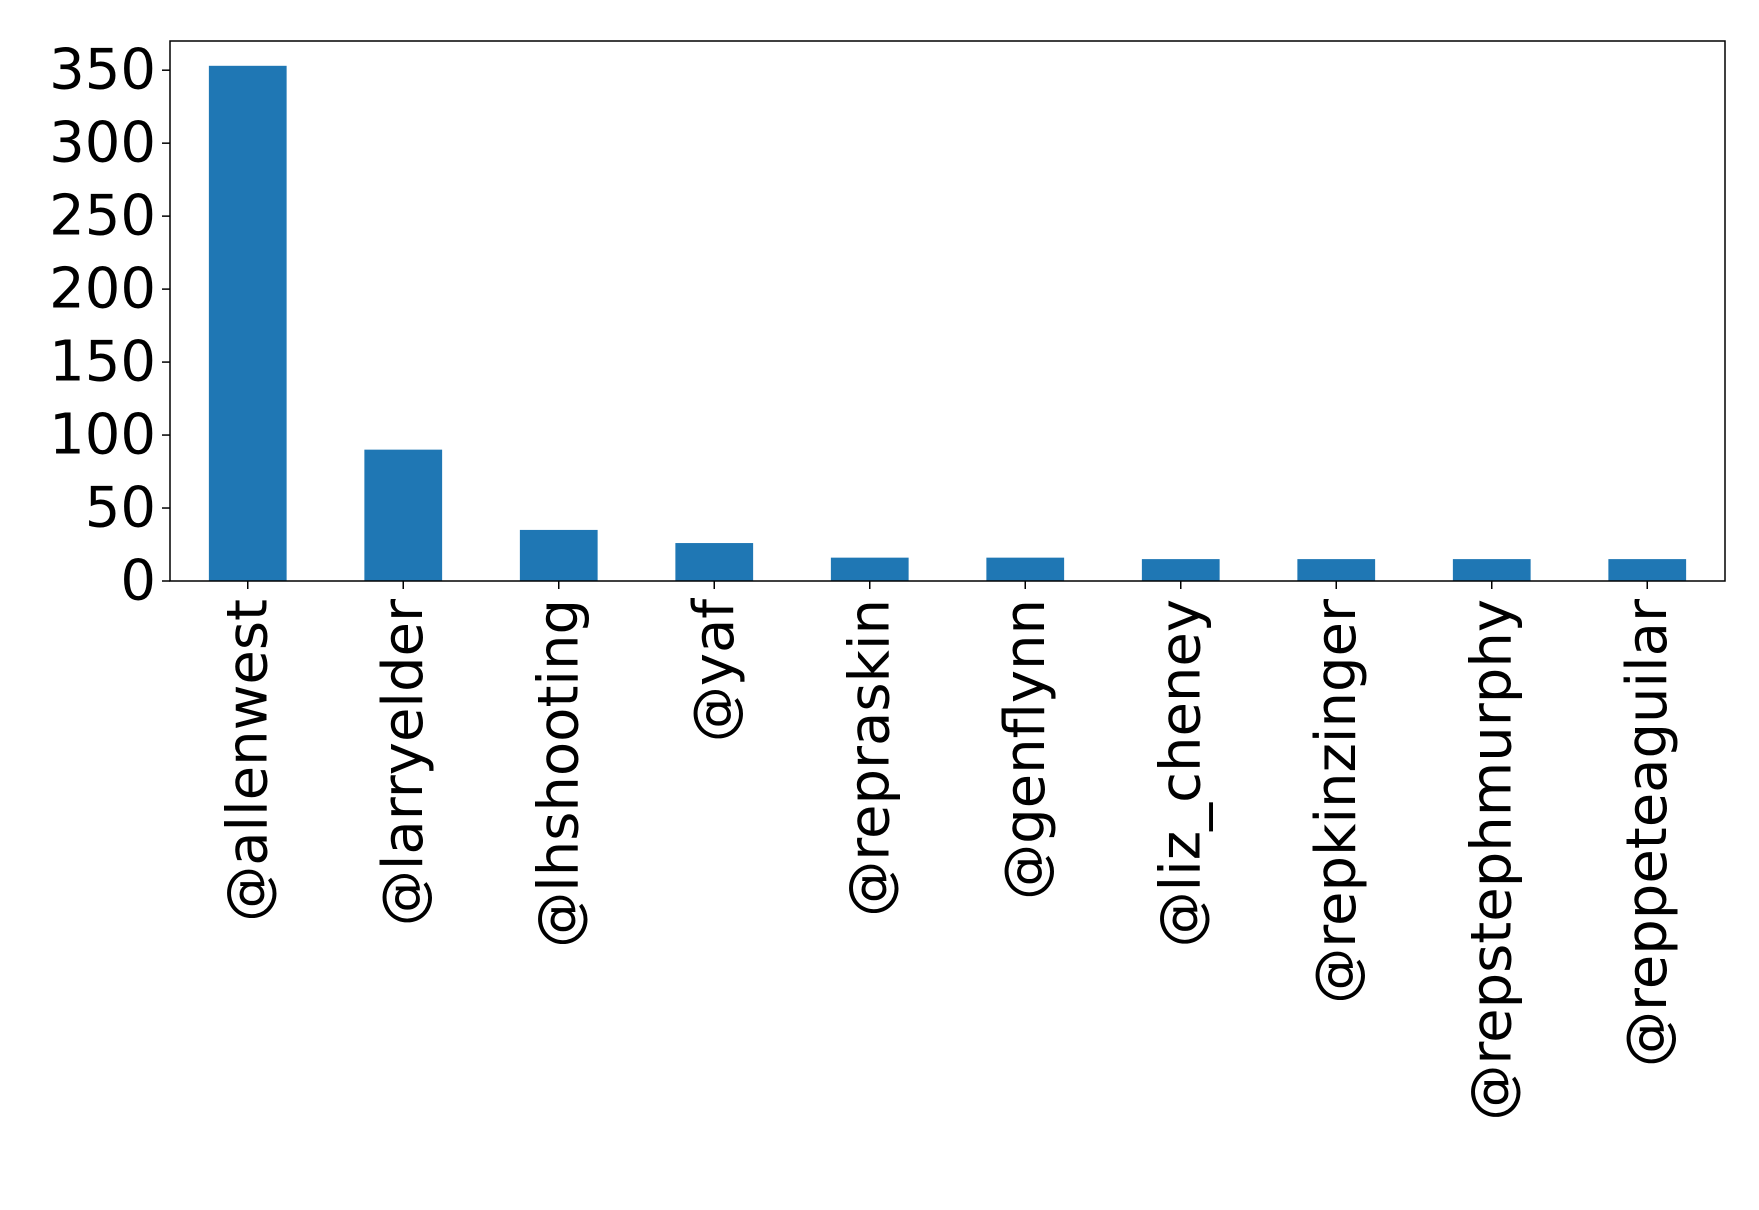 This screenshot has height=1210, width=1759. What do you see at coordinates (1647, 832) in the screenshot?
I see `x-tick-label: @reppeteaguilar` at bounding box center [1647, 832].